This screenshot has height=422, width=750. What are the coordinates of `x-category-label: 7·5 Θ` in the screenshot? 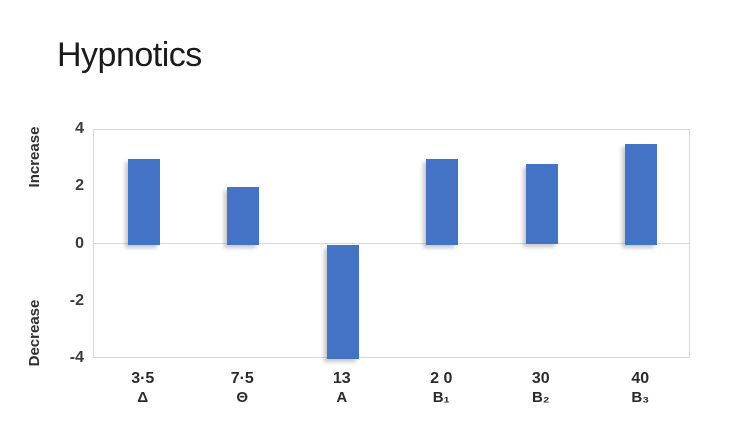 It's located at (243, 388).